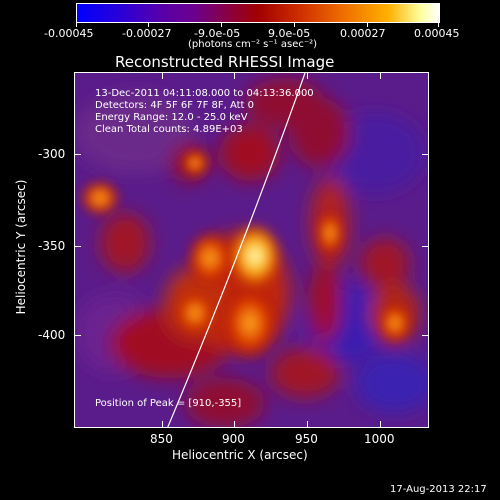 The image size is (500, 500). I want to click on info-detectors: Detectors: 4F 5F 6F 7F 8F, Att 0, so click(175, 105).